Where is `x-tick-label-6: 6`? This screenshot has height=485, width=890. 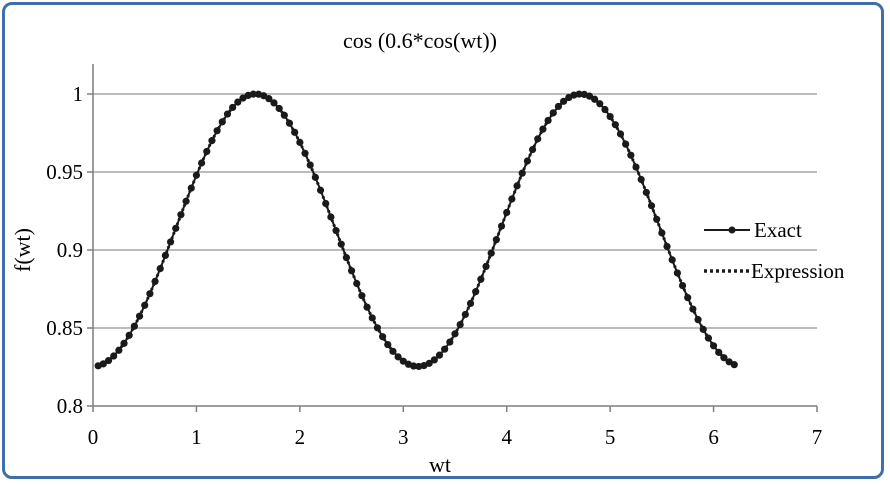 x-tick-label-6: 6 is located at coordinates (713, 437).